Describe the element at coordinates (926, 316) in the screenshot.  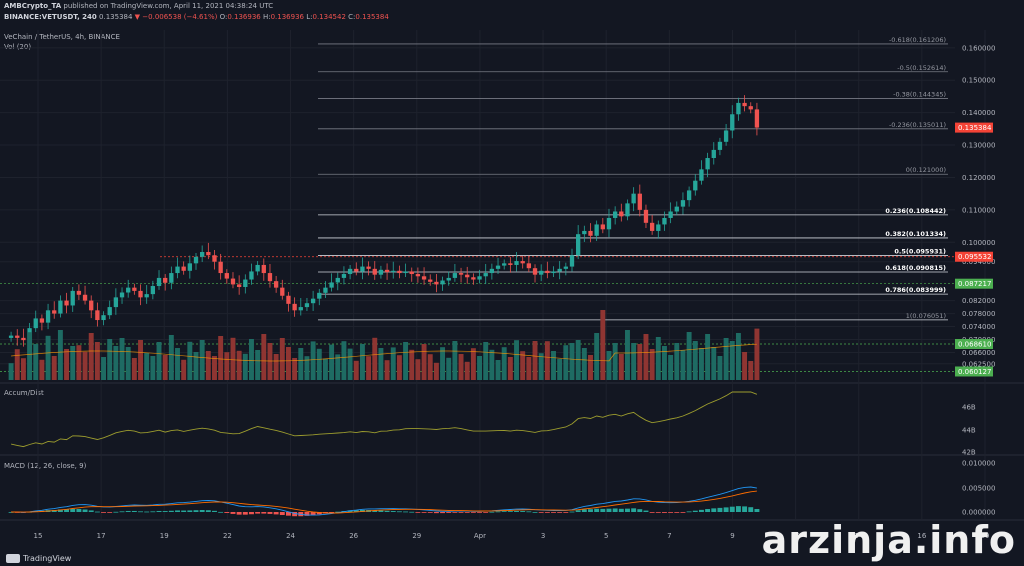
I see `fib-label: 1(0.076051)` at that location.